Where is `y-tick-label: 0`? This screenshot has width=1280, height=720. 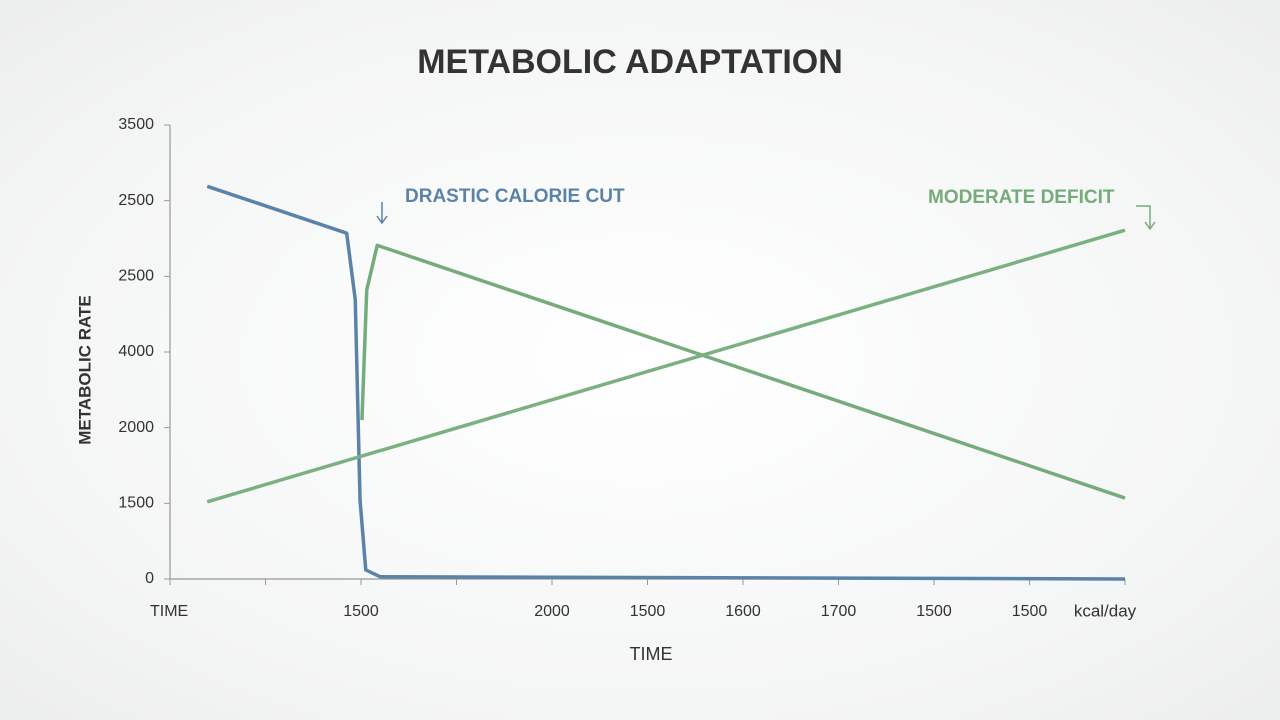 y-tick-label: 0 is located at coordinates (149, 578).